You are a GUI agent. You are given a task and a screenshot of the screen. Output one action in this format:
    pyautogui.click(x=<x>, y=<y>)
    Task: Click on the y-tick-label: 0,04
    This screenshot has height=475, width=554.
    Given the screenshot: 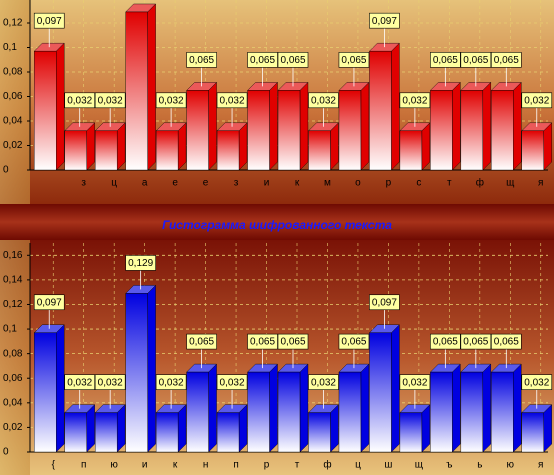 What is the action you would take?
    pyautogui.click(x=13, y=402)
    